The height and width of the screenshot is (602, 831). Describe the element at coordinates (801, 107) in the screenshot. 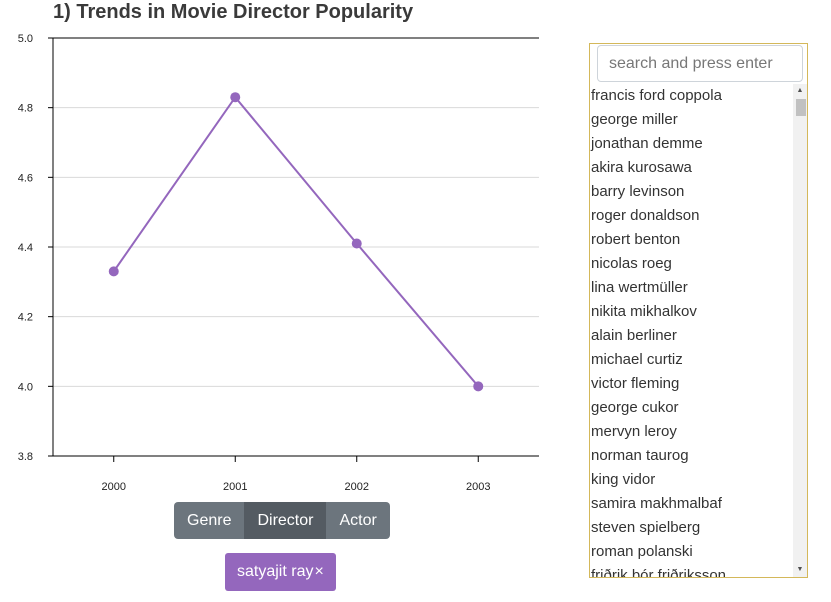

I see `scroll-thumb` at that location.